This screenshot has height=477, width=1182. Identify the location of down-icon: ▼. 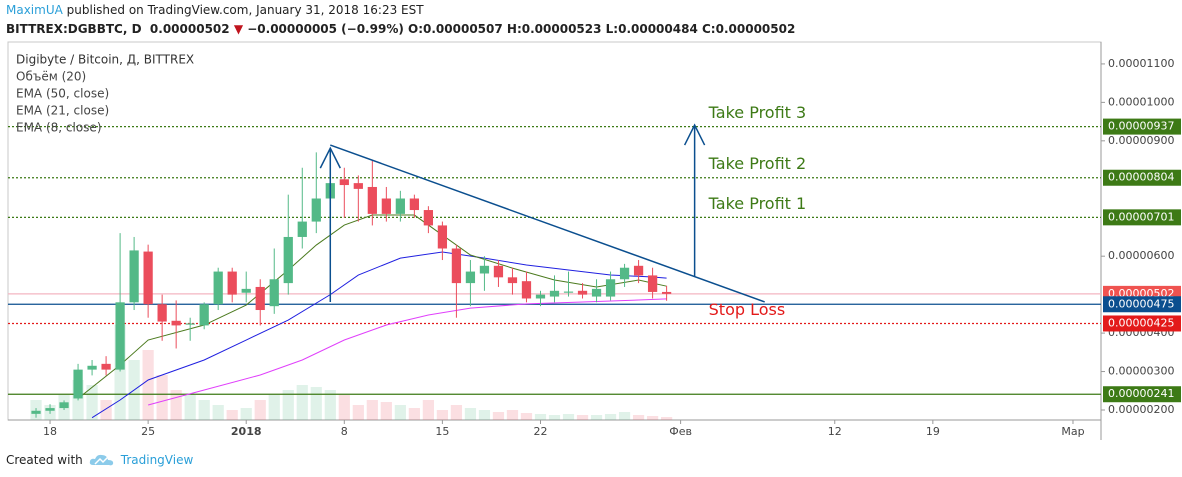
(238, 29).